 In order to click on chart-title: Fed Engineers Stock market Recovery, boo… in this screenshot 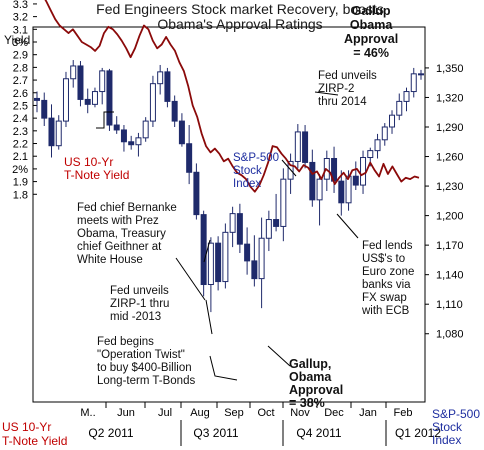, I will do `click(240, 16)`.